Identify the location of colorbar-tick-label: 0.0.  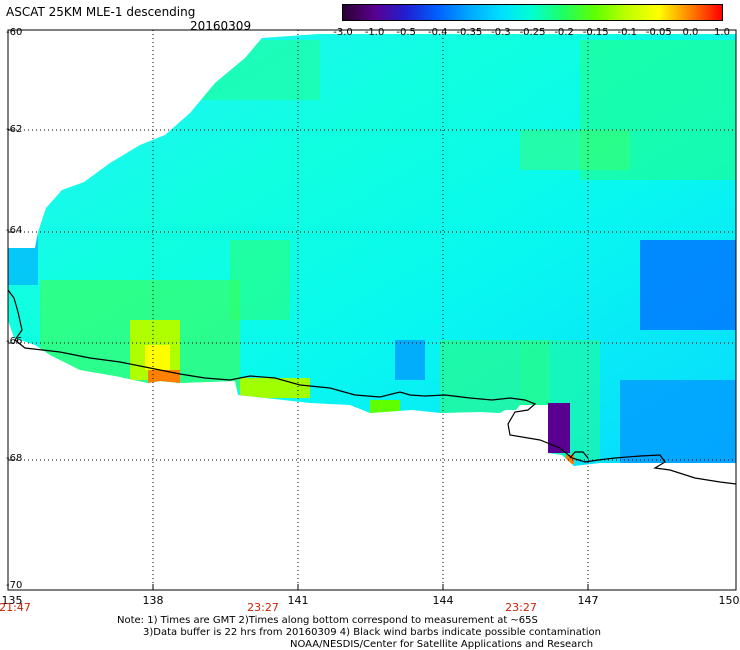
(690, 32).